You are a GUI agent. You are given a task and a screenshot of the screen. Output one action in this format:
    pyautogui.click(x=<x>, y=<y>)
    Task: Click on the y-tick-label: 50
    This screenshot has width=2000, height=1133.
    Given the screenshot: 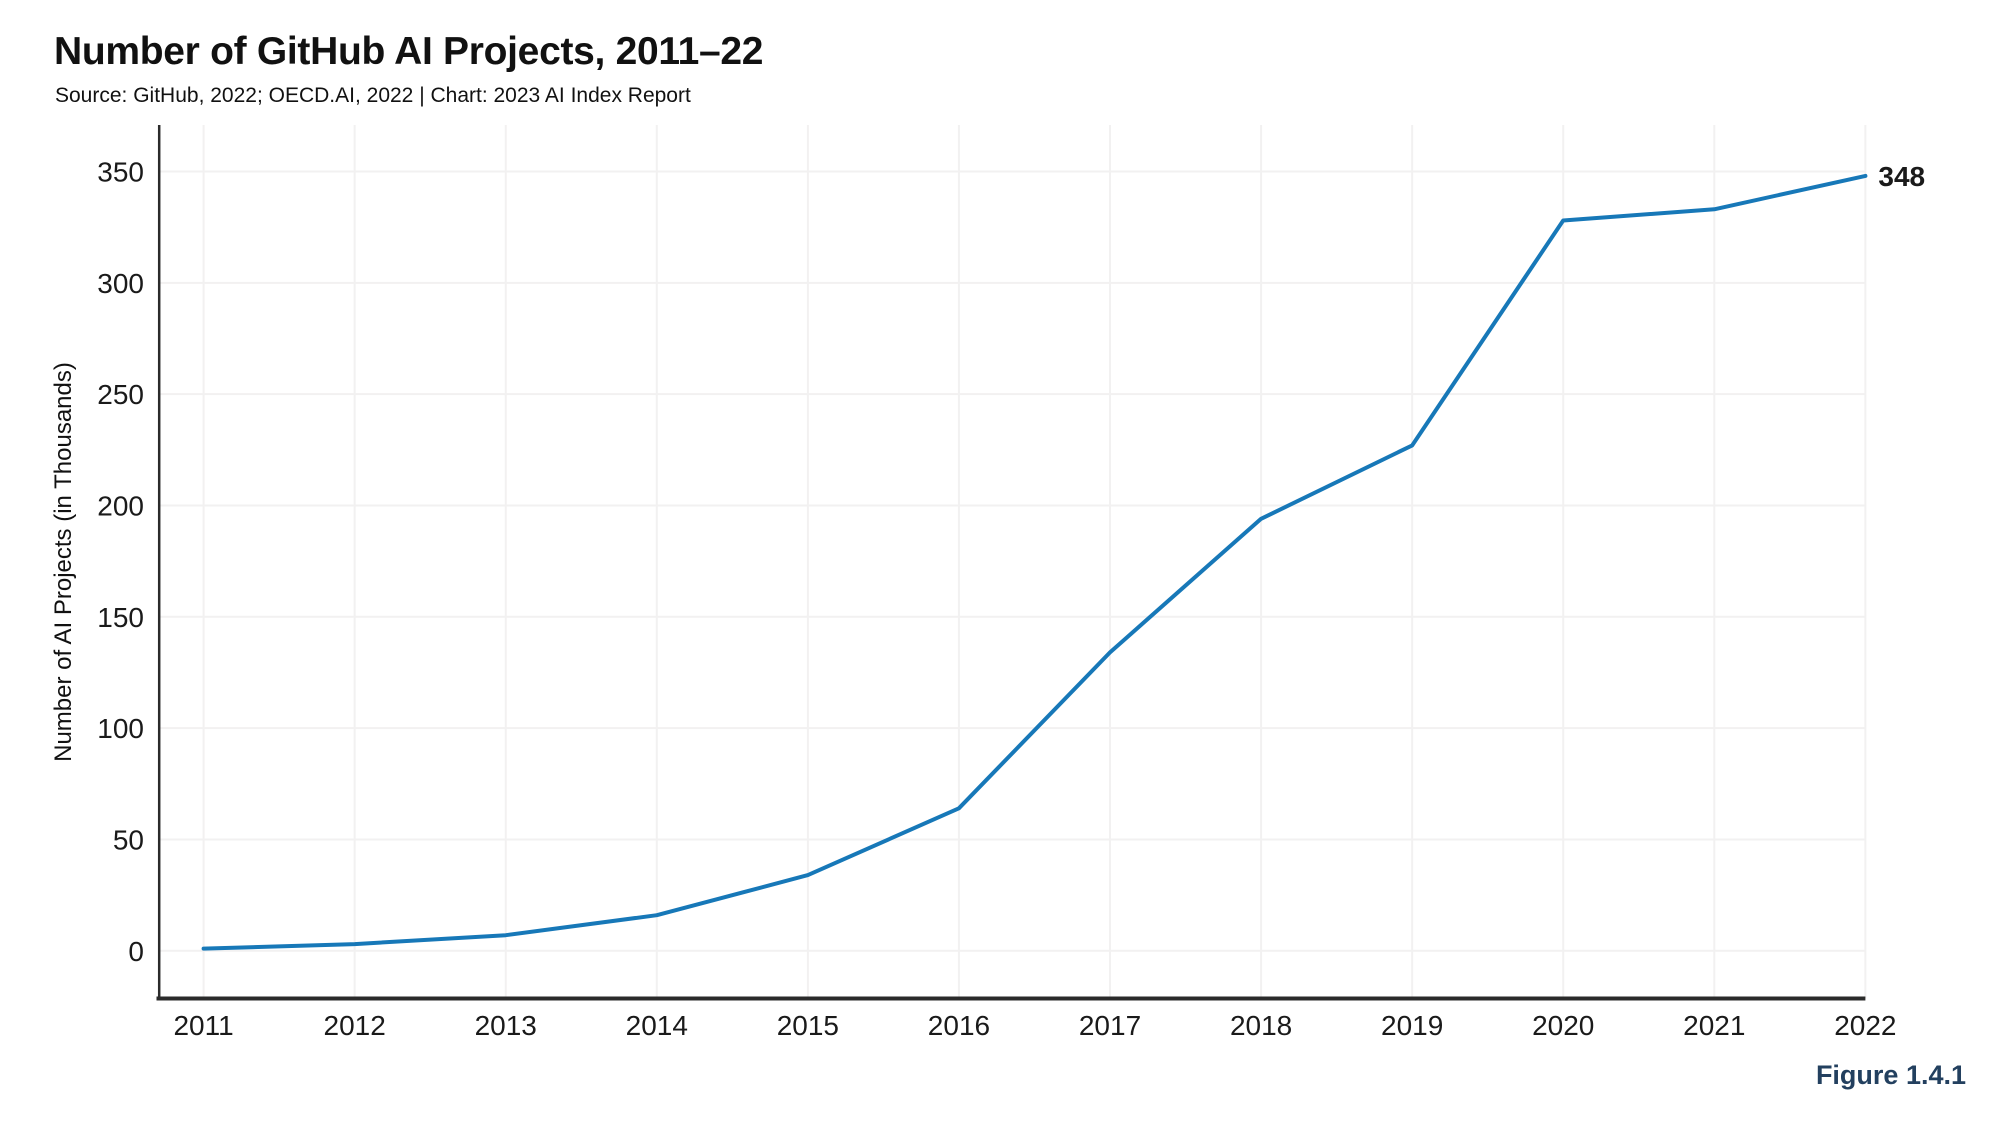 What is the action you would take?
    pyautogui.click(x=128, y=839)
    